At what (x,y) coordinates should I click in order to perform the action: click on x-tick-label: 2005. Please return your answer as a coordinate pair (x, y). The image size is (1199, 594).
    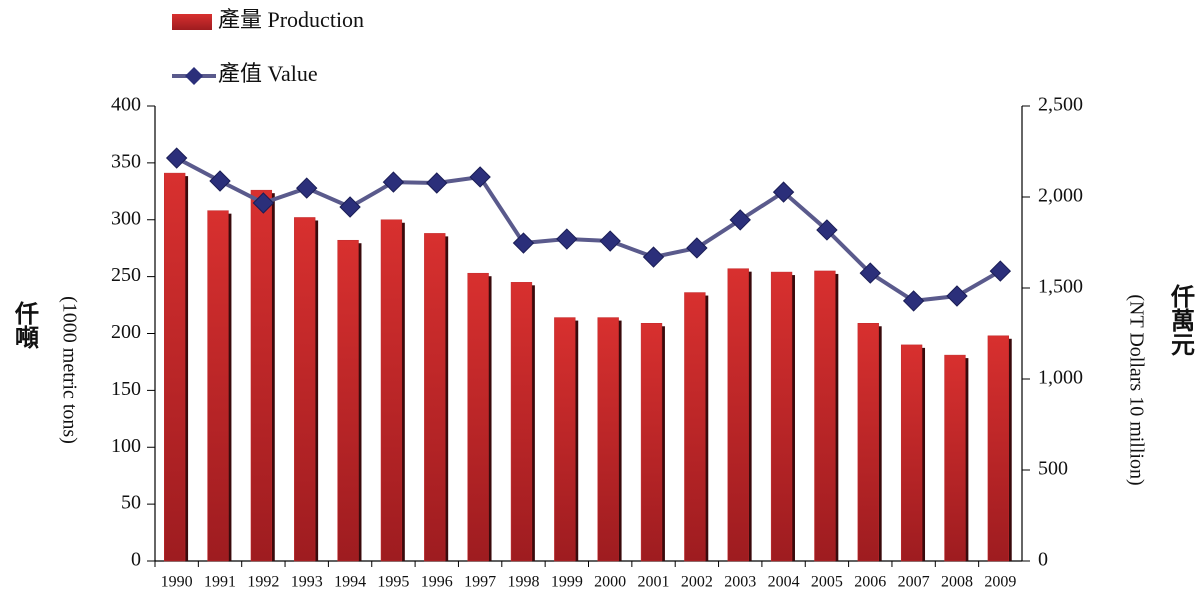
    Looking at the image, I should click on (827, 582).